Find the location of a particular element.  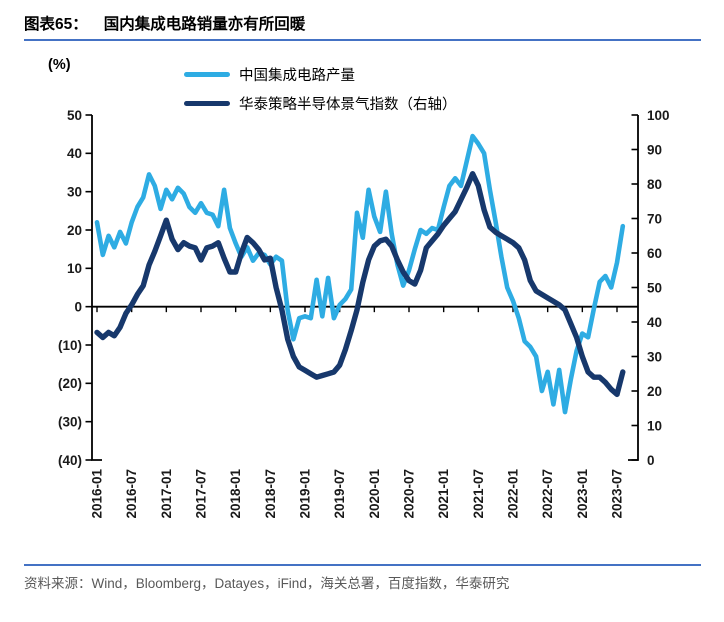

left-axis-line is located at coordinates (96, 288).